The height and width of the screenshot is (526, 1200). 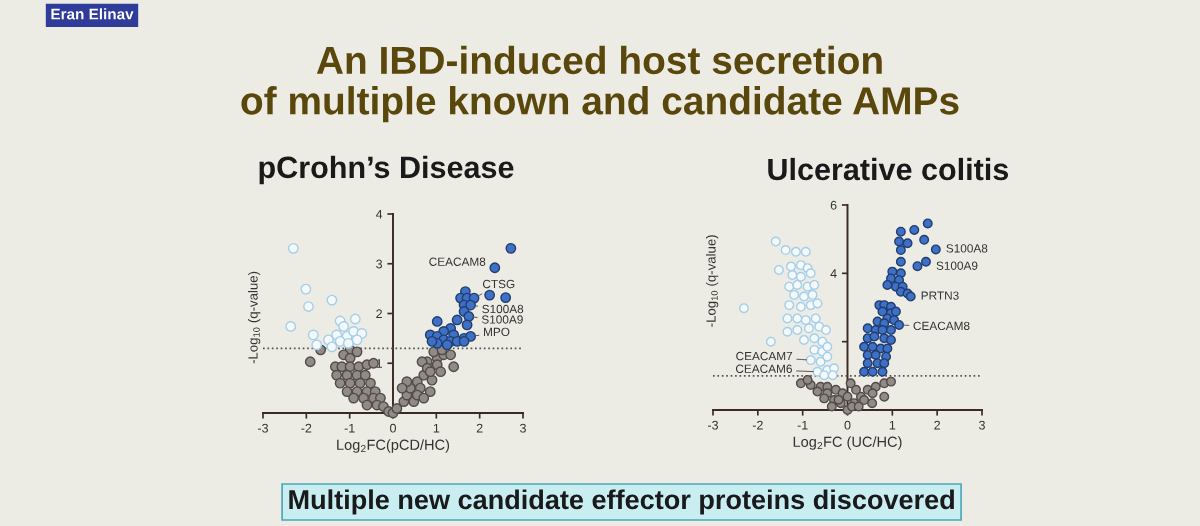 What do you see at coordinates (763, 368) in the screenshot?
I see `annotation: CEACAM6` at bounding box center [763, 368].